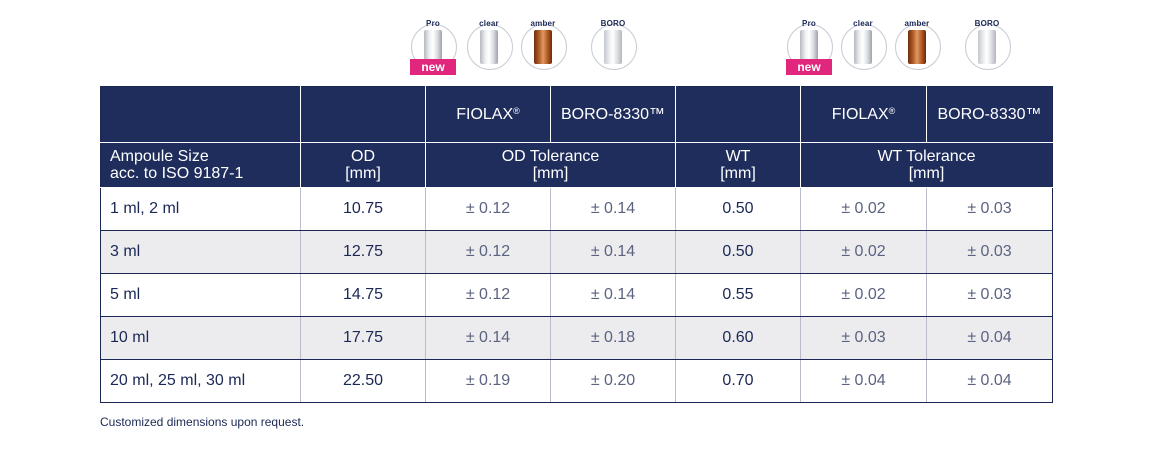 The image size is (1152, 450). What do you see at coordinates (738, 156) in the screenshot?
I see `wt-label: WT` at bounding box center [738, 156].